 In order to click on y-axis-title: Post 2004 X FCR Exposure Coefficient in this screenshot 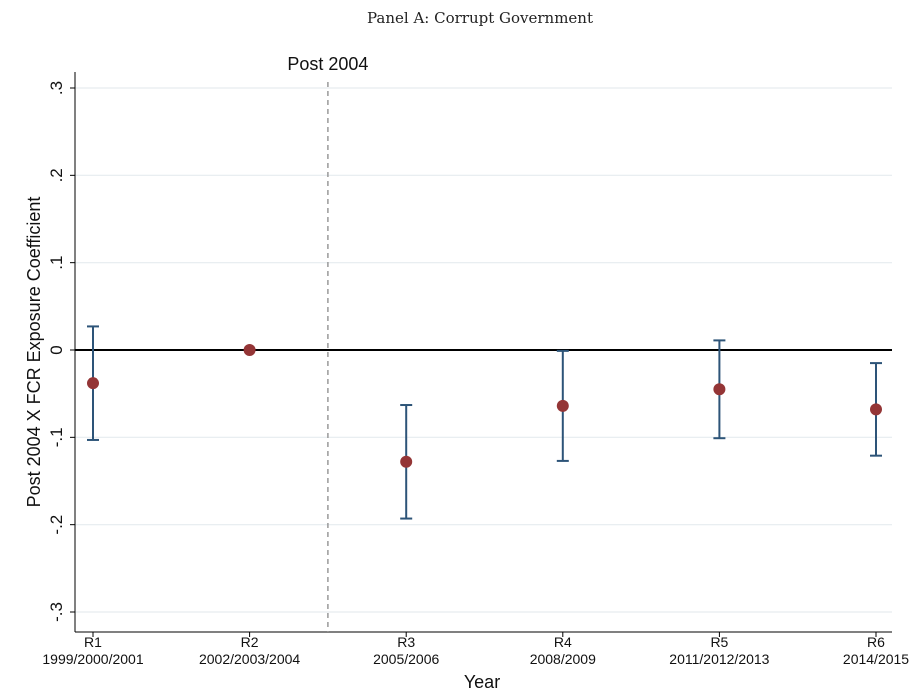, I will do `click(34, 352)`.